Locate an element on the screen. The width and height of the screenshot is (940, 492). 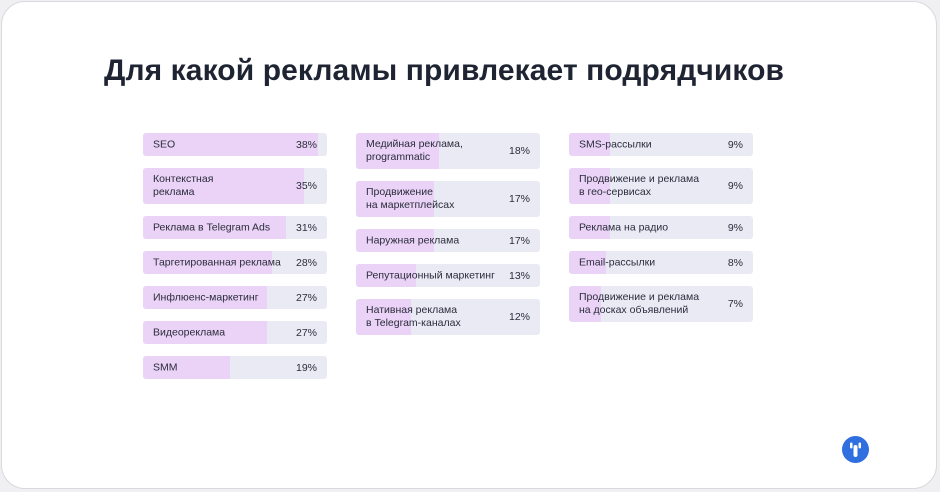
bar-label: Продвижение на маркетплейсах is located at coordinates (410, 198).